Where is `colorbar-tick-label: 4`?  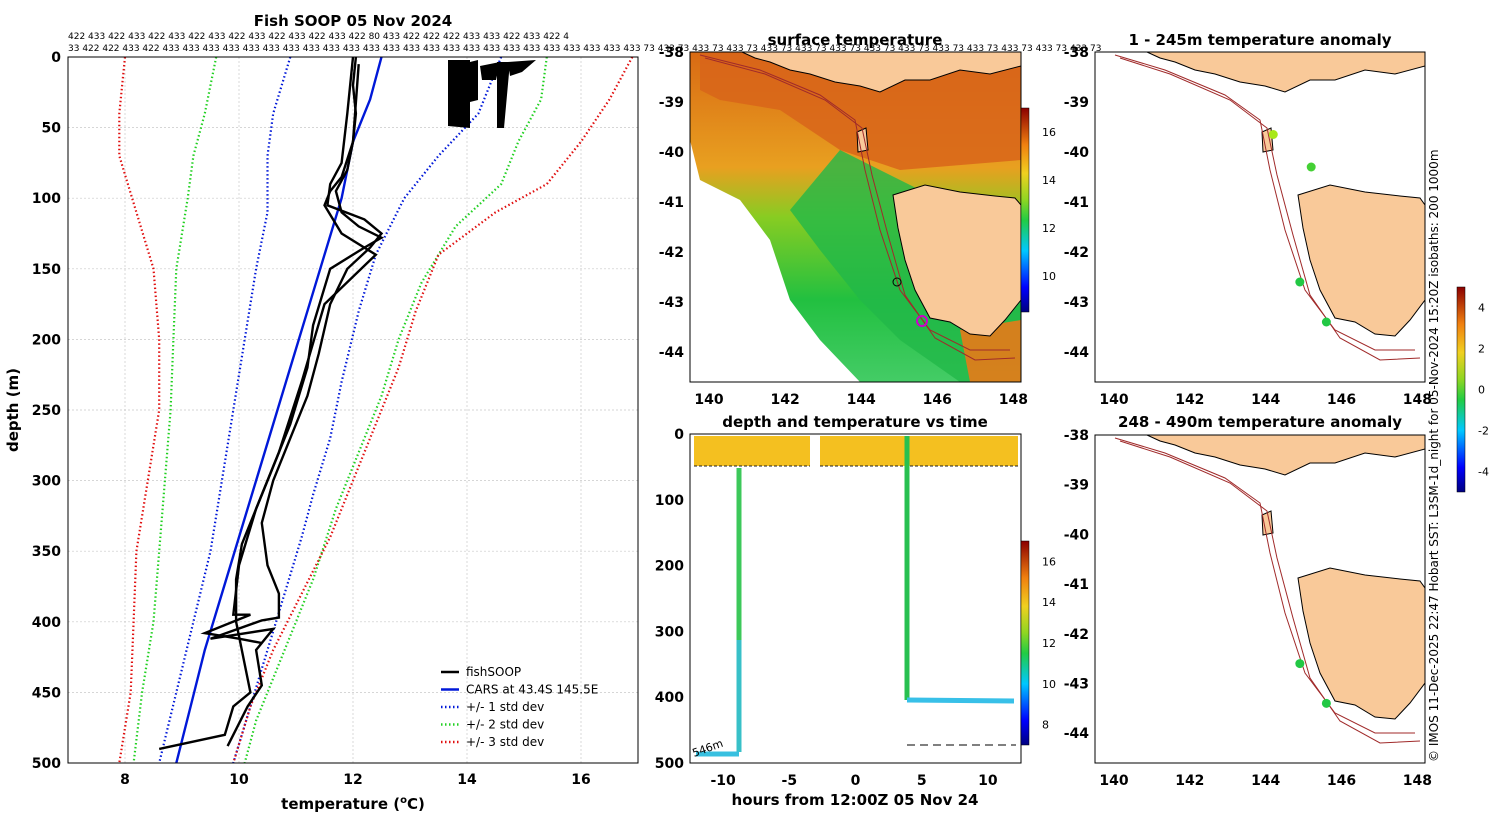
colorbar-tick-label: 4 is located at coordinates (1481, 308).